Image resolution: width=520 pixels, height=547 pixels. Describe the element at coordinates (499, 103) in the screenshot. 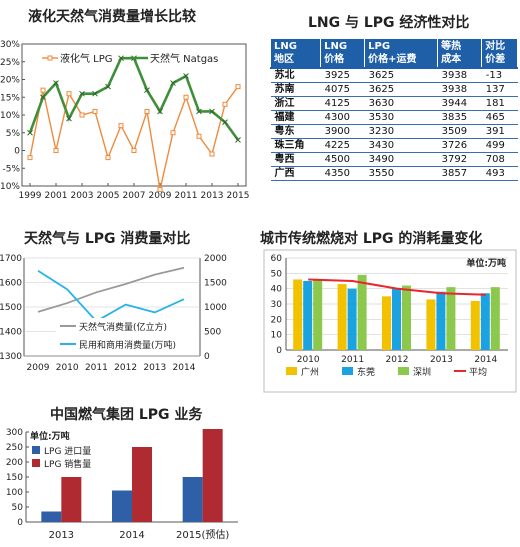

I see `table-cell: 181` at that location.